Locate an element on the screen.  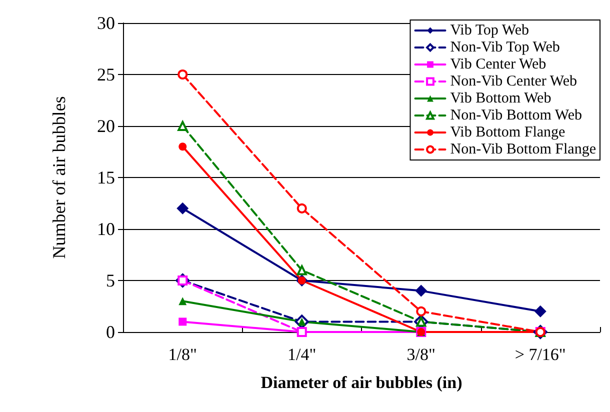
x-tick-label: > 7/16" is located at coordinates (540, 354).